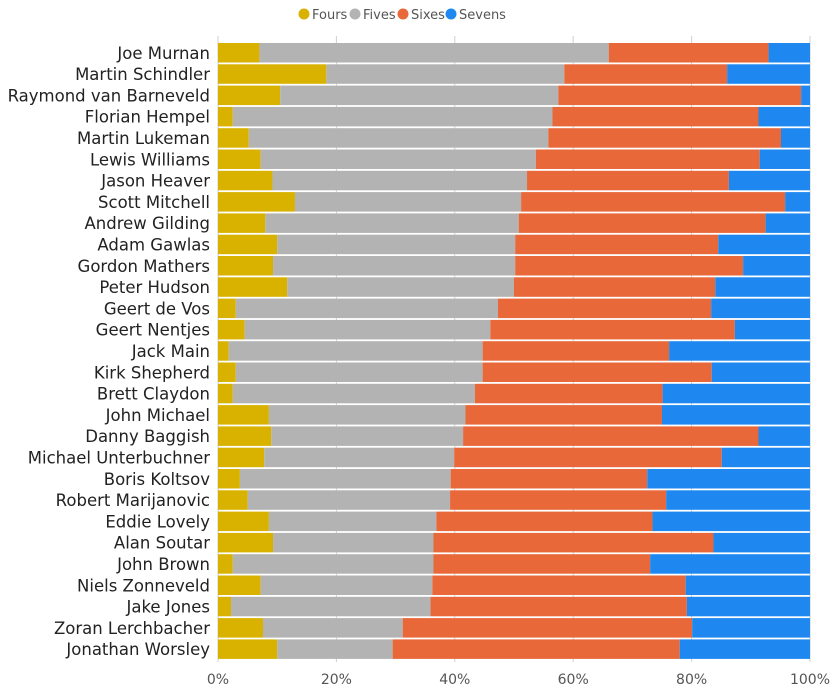 This screenshot has height=692, width=833. What do you see at coordinates (243, 415) in the screenshot?
I see `bar-segment-fours-john-michael` at bounding box center [243, 415].